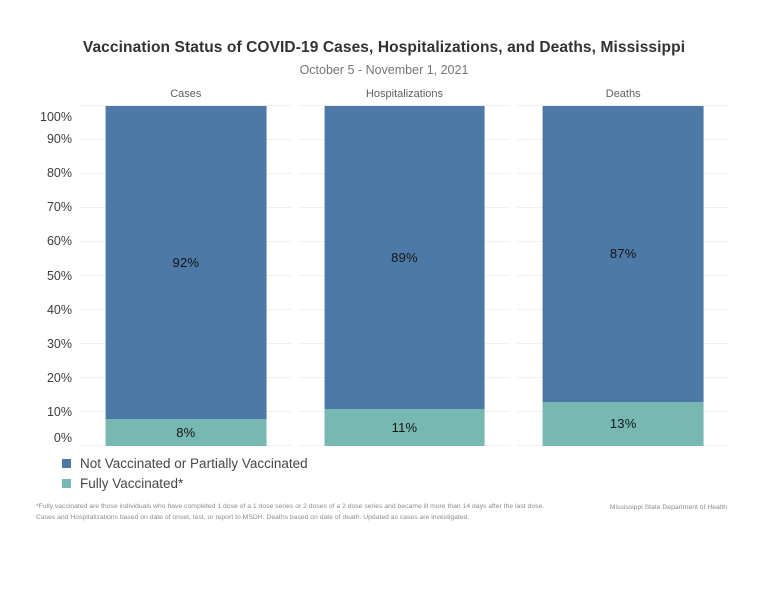 The height and width of the screenshot is (593, 768). I want to click on y-axis-tick-80: 80%, so click(59, 173).